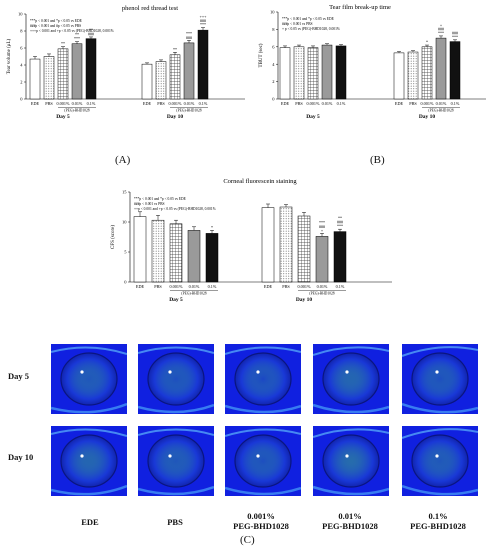 Image resolution: width=493 pixels, height=550 pixels. I want to click on y-tick-label: 8, so click(273, 29).